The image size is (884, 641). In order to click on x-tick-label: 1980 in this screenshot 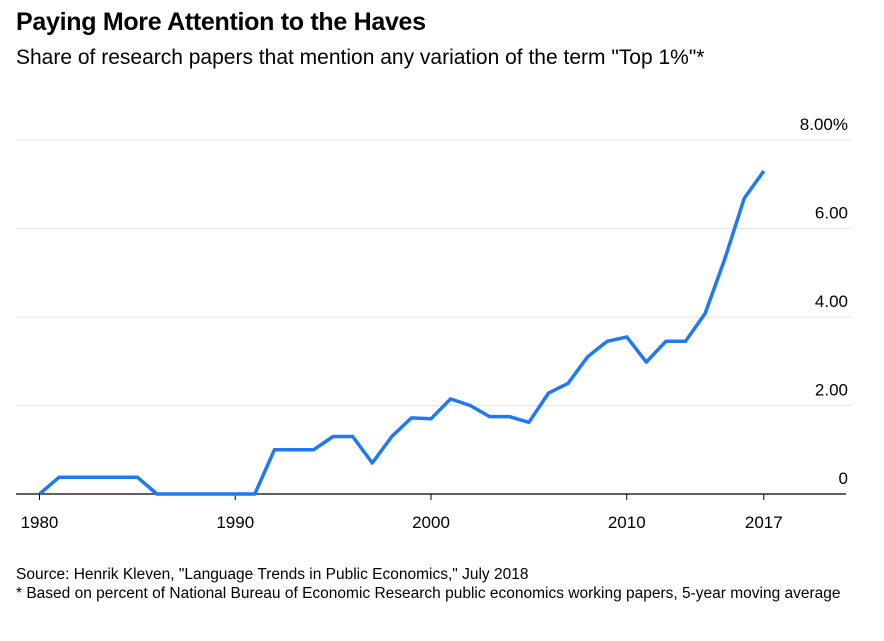, I will do `click(40, 522)`.